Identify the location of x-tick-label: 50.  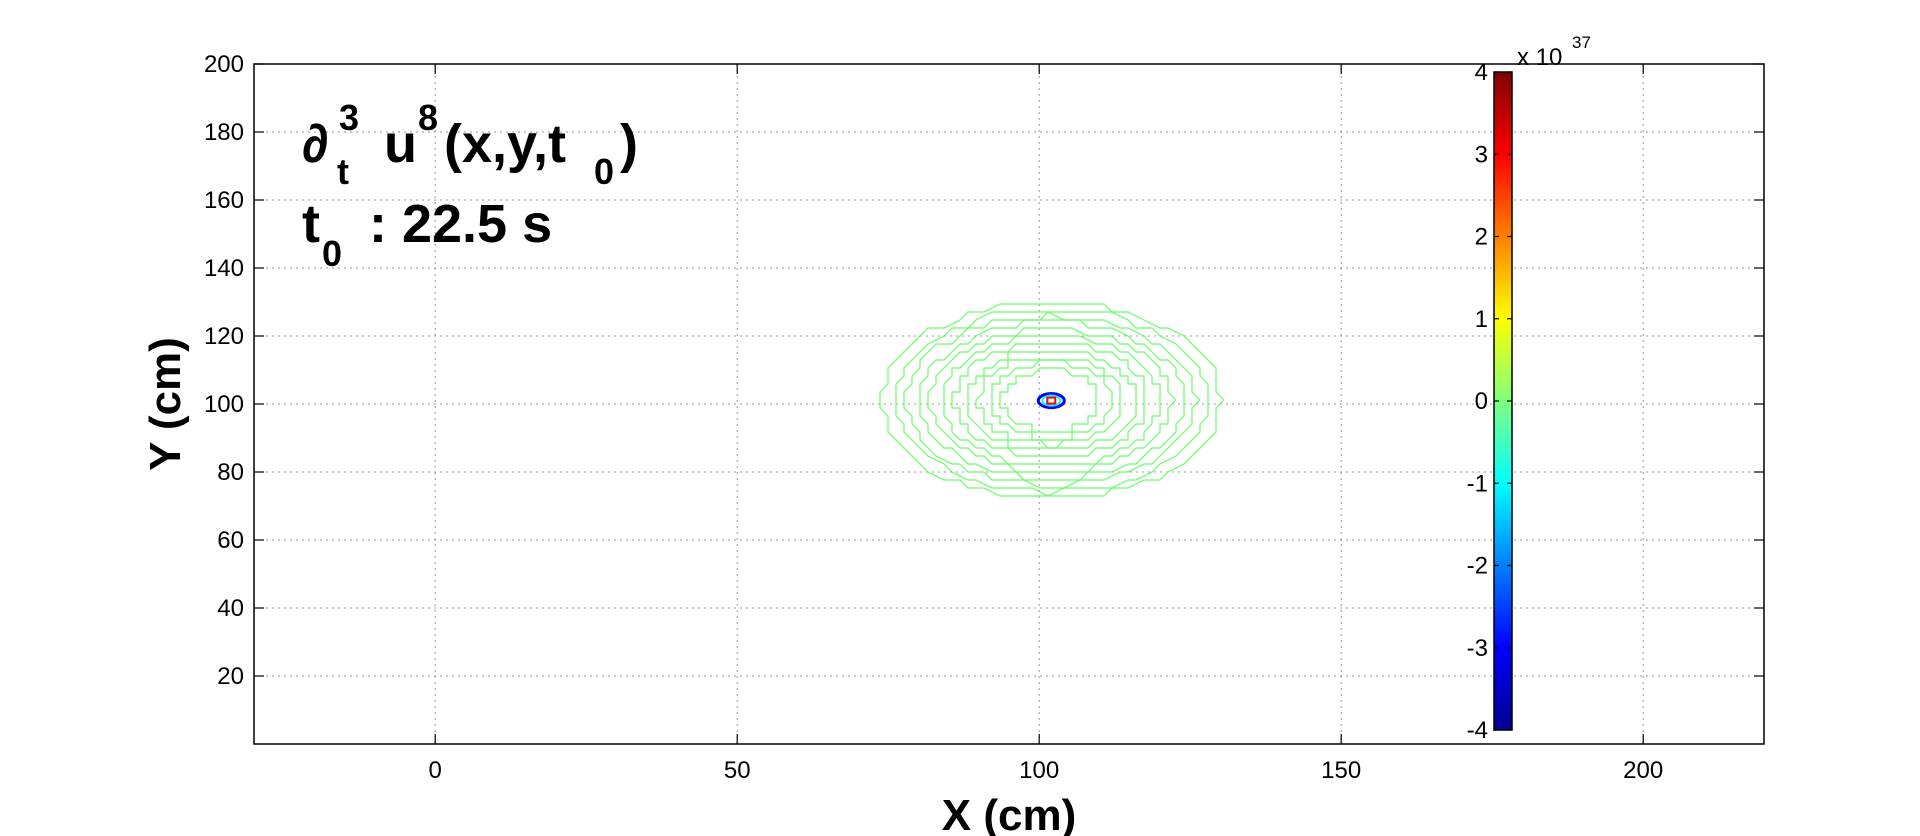
(737, 770).